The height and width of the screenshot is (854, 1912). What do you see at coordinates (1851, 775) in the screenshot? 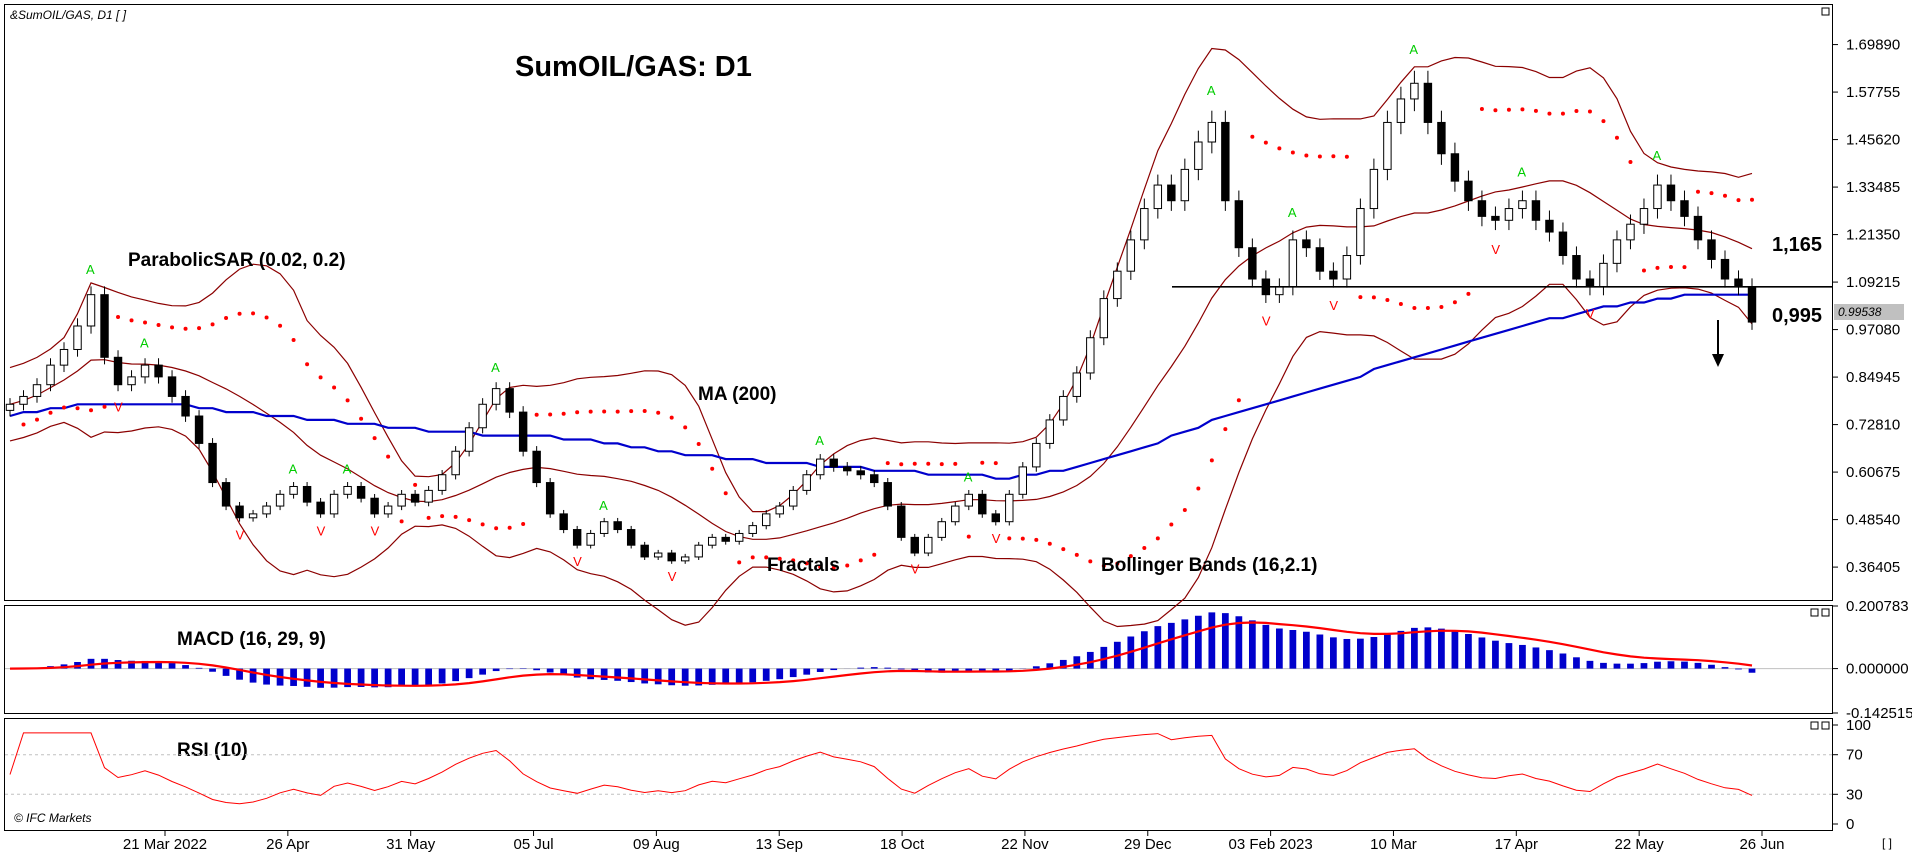
I see `y-axis-rsi: 100 70 30 0` at bounding box center [1851, 775].